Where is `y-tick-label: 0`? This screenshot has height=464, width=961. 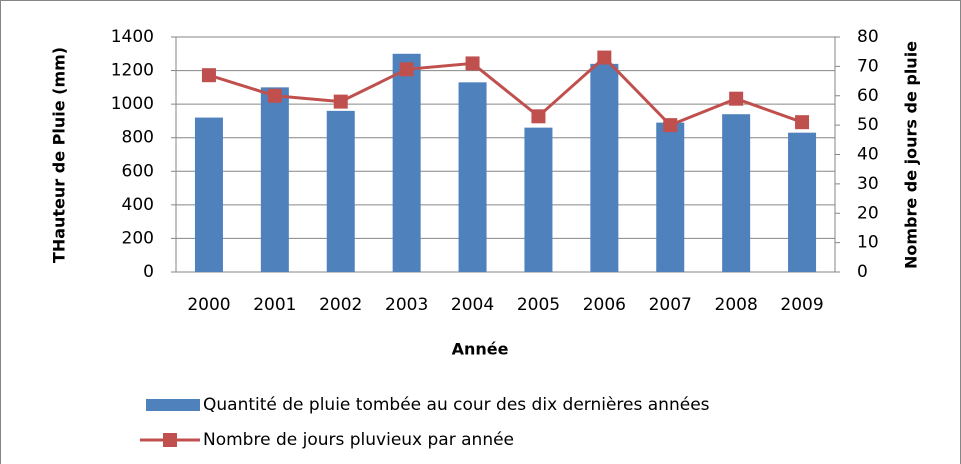 y-tick-label: 0 is located at coordinates (148, 272).